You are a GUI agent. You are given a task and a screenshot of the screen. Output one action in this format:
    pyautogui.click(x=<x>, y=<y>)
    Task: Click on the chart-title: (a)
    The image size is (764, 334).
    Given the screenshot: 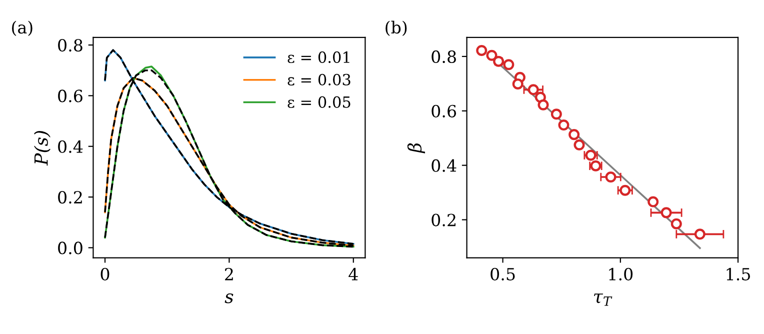 What is the action you would take?
    pyautogui.click(x=22, y=28)
    